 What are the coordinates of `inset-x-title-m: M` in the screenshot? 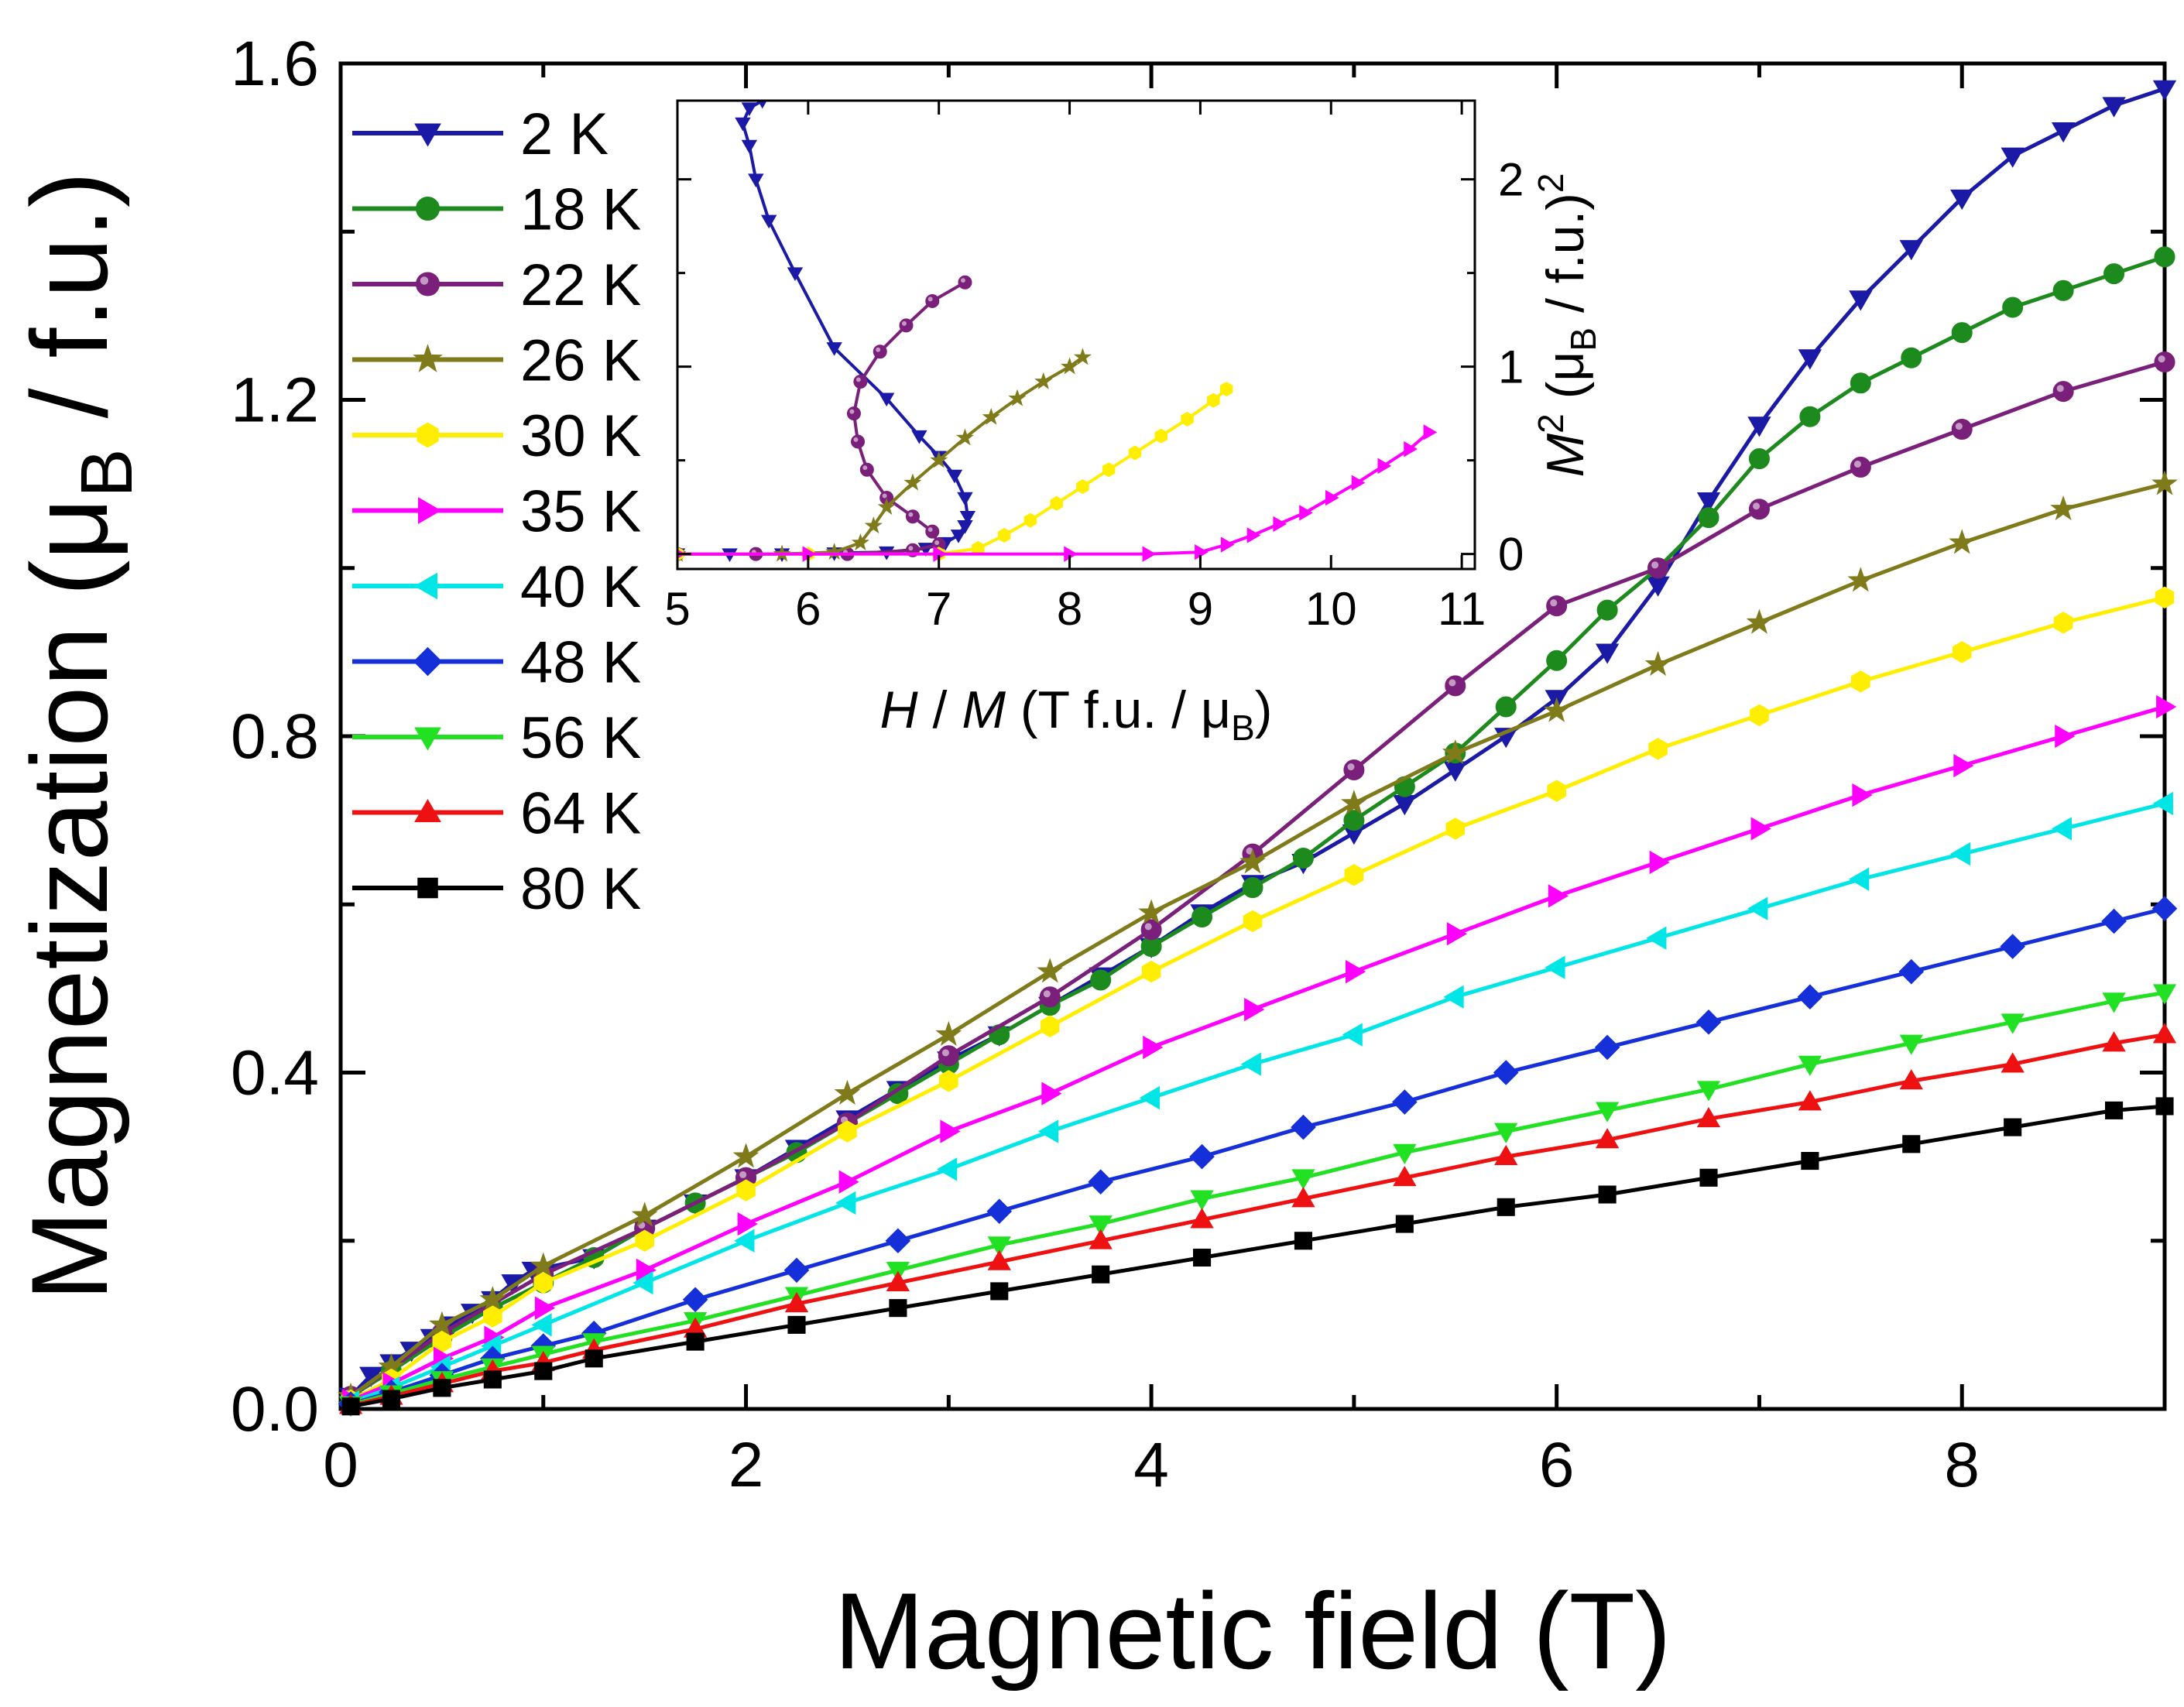 It's located at (984, 709).